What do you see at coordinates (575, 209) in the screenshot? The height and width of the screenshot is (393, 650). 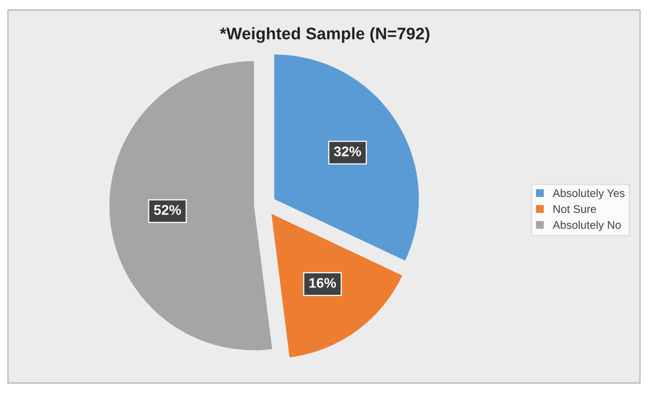 I see `legend-label: Not Sure` at bounding box center [575, 209].